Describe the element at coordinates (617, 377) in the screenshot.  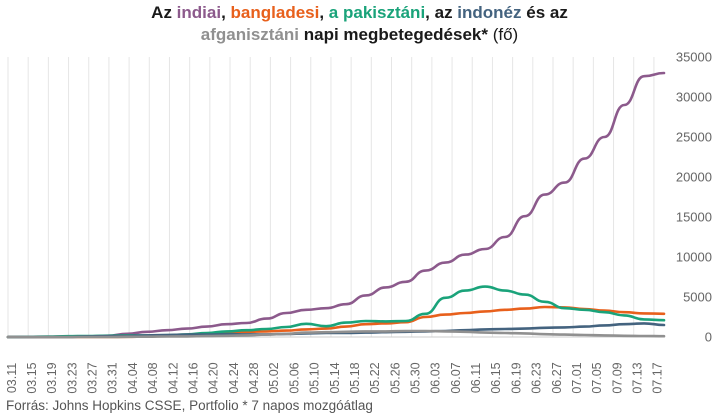
I see `x-tick-label: 07.09` at that location.